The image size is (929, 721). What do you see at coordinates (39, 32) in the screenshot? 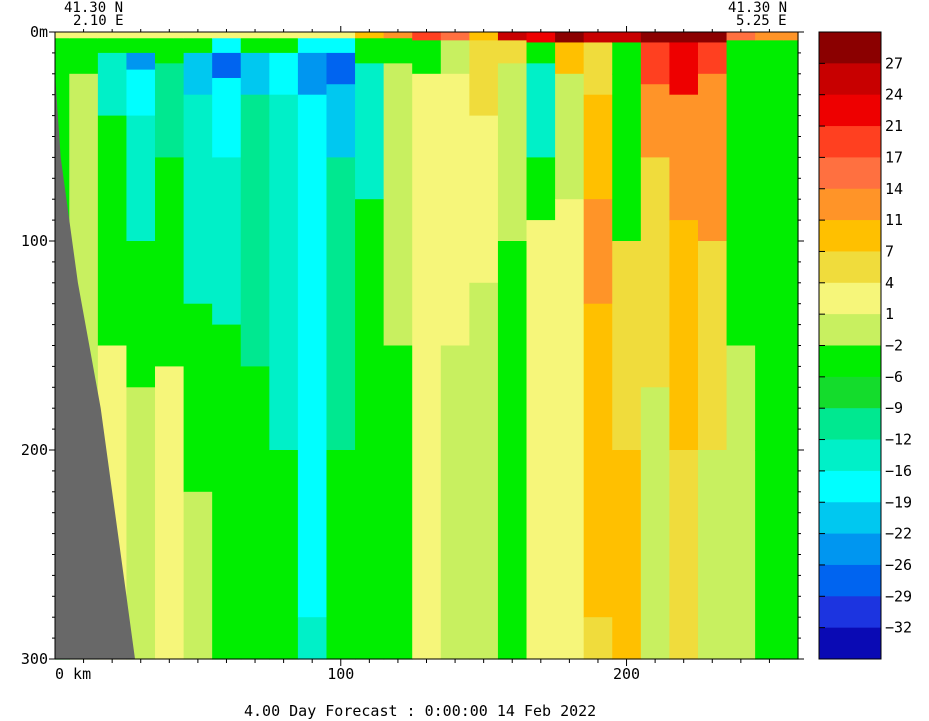
I see `y-tick-label: 0m` at bounding box center [39, 32].